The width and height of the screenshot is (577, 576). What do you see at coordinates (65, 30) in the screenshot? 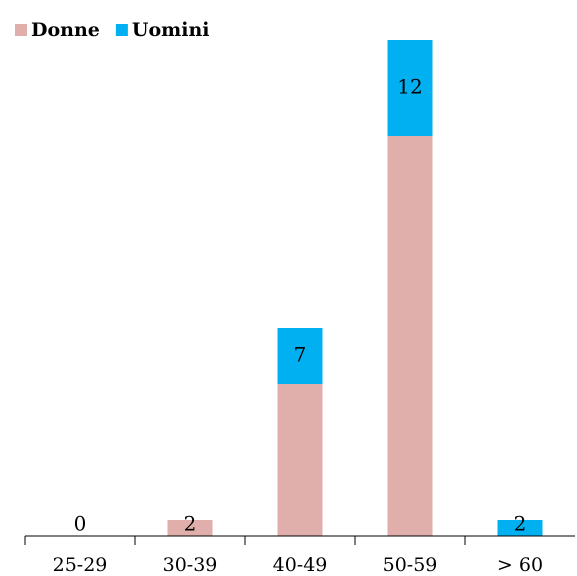
I see `legend-label: Donne` at bounding box center [65, 30].